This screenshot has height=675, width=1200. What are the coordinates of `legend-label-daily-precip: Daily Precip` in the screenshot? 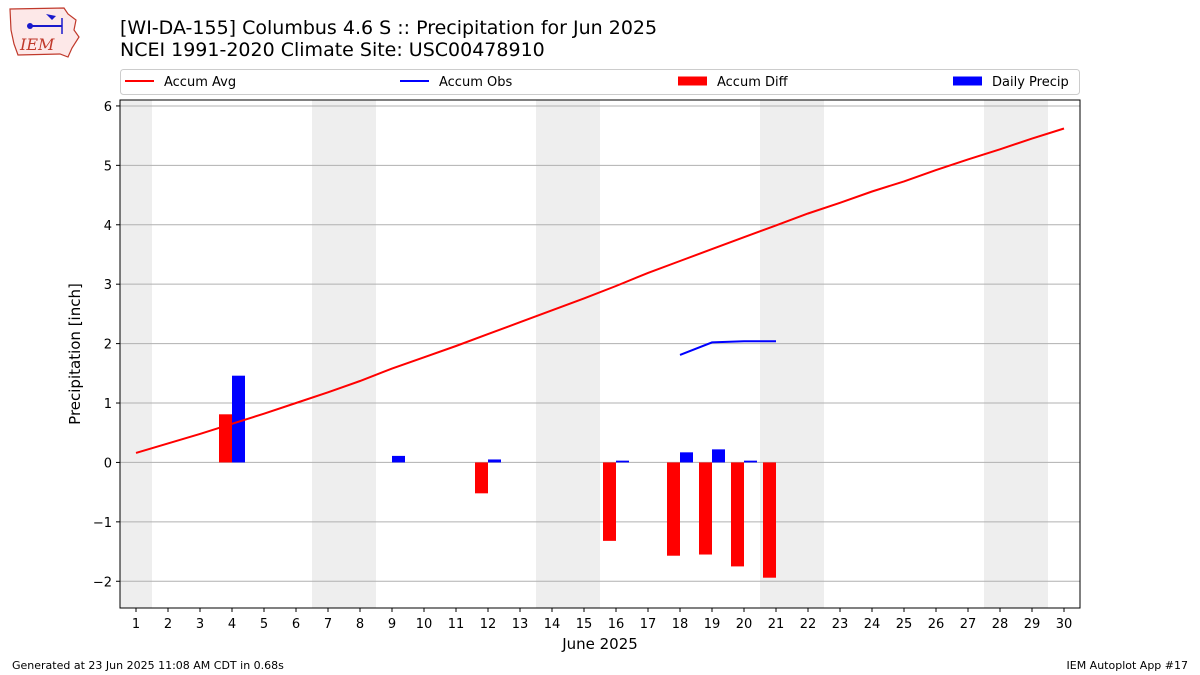 It's located at (1030, 82).